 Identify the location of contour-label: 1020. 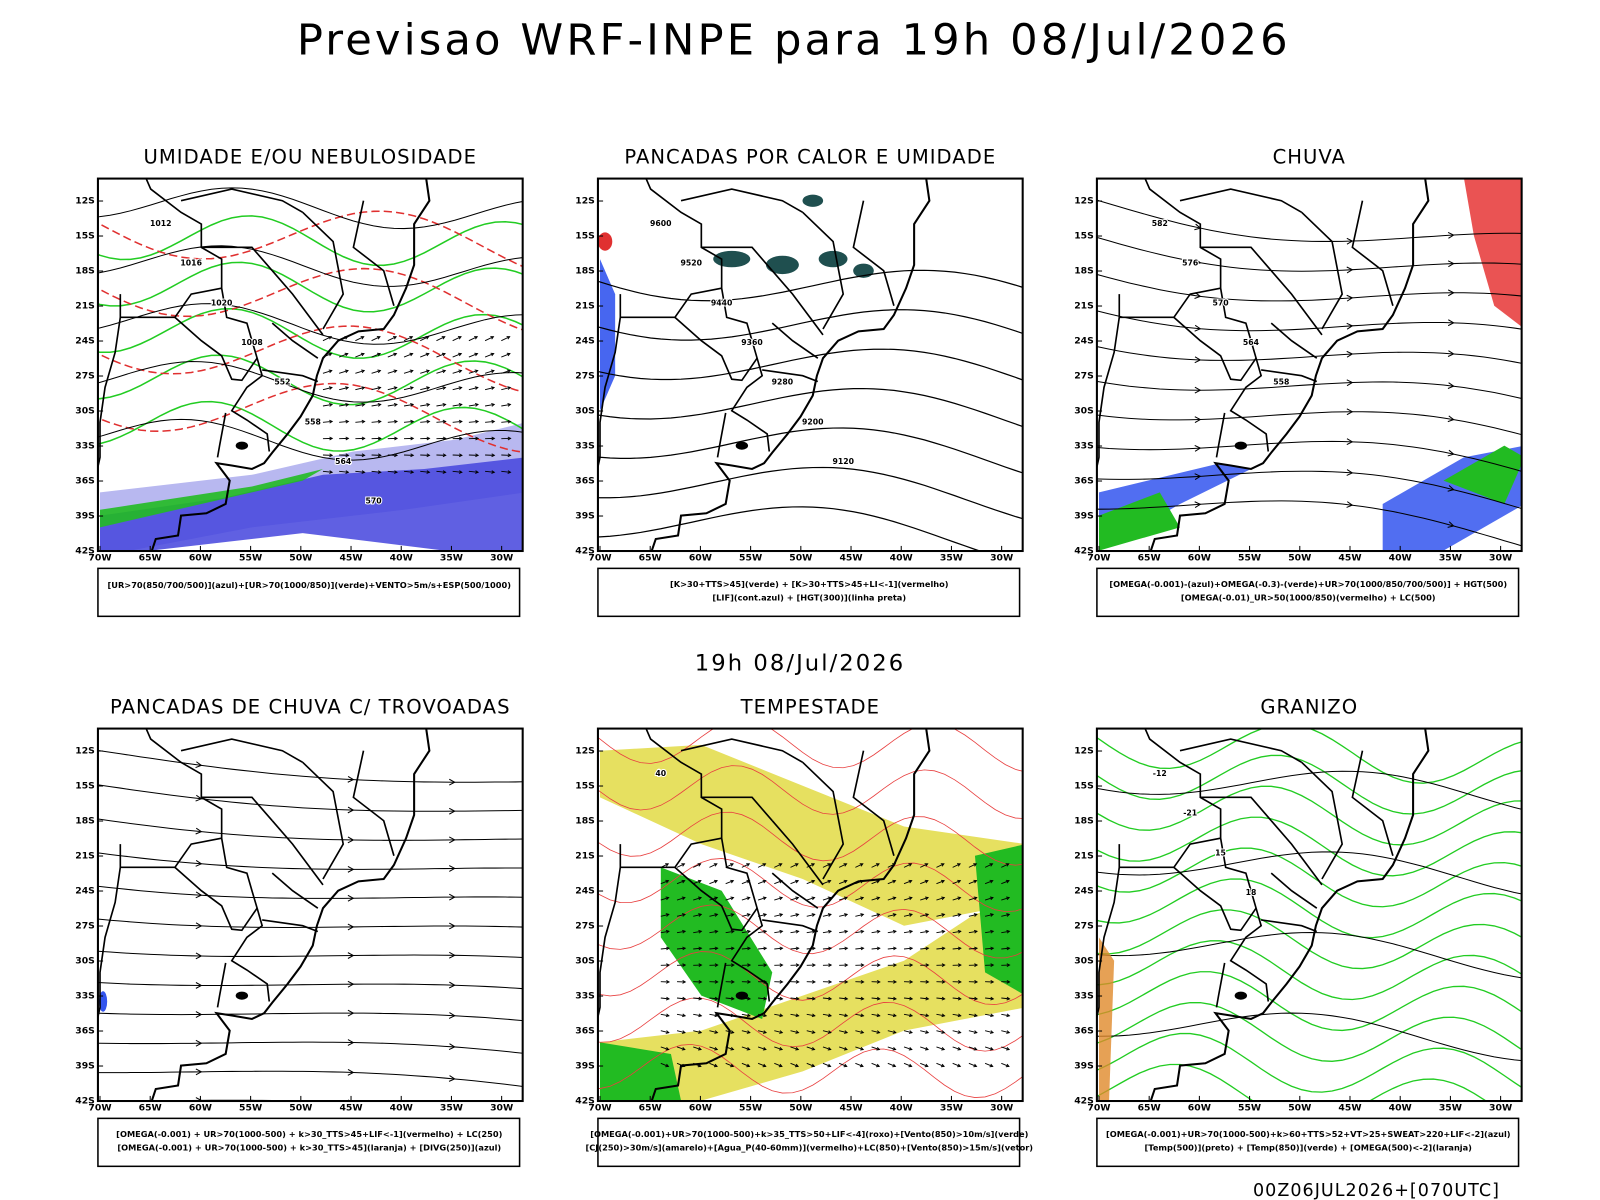
(222, 302).